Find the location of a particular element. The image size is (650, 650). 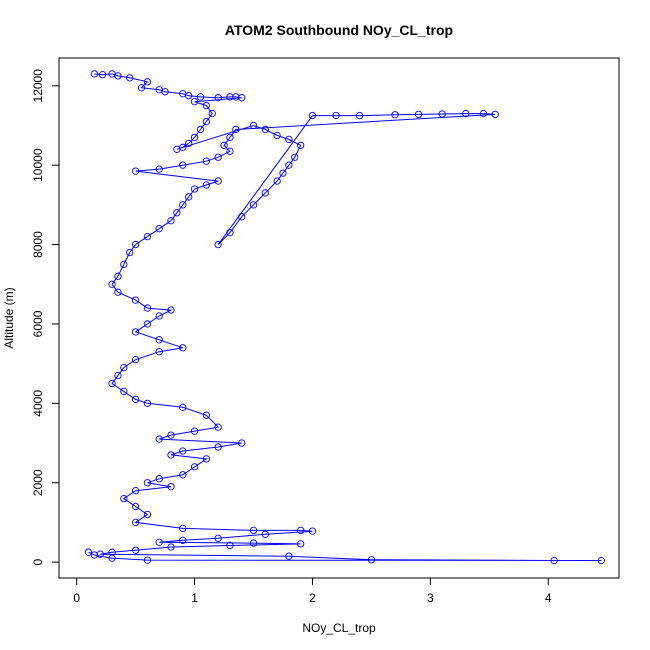

y-tick-label: 0 is located at coordinates (38, 561).